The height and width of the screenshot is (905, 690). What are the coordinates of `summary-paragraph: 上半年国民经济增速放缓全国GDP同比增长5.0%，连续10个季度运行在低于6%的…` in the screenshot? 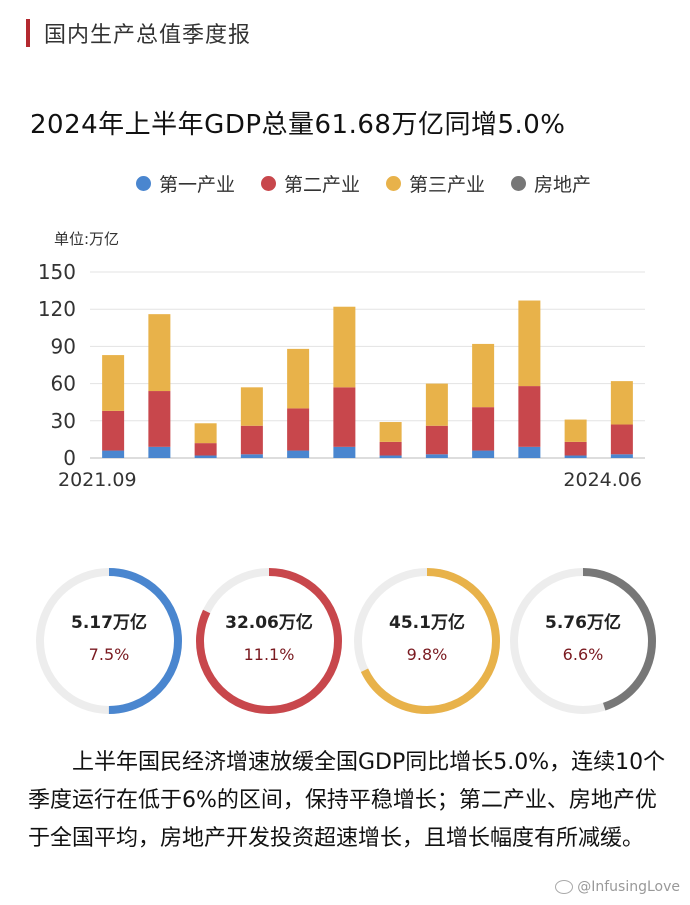 It's located at (347, 800).